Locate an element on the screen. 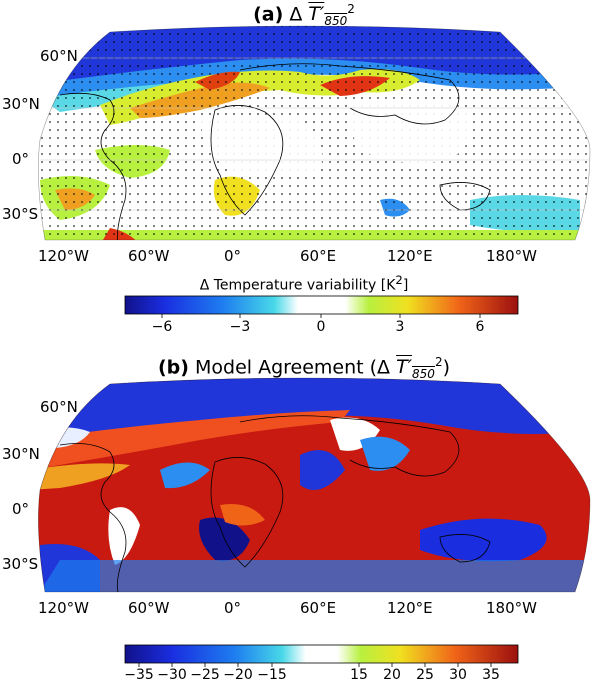  panel-b-title: (b) Model Agreement (Δ T′8502) is located at coordinates (304, 368).